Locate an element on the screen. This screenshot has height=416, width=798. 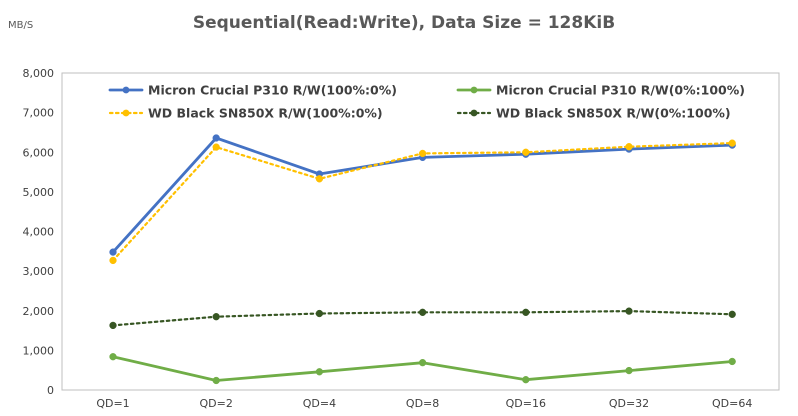
x-tick-label: QD=16 is located at coordinates (526, 403).